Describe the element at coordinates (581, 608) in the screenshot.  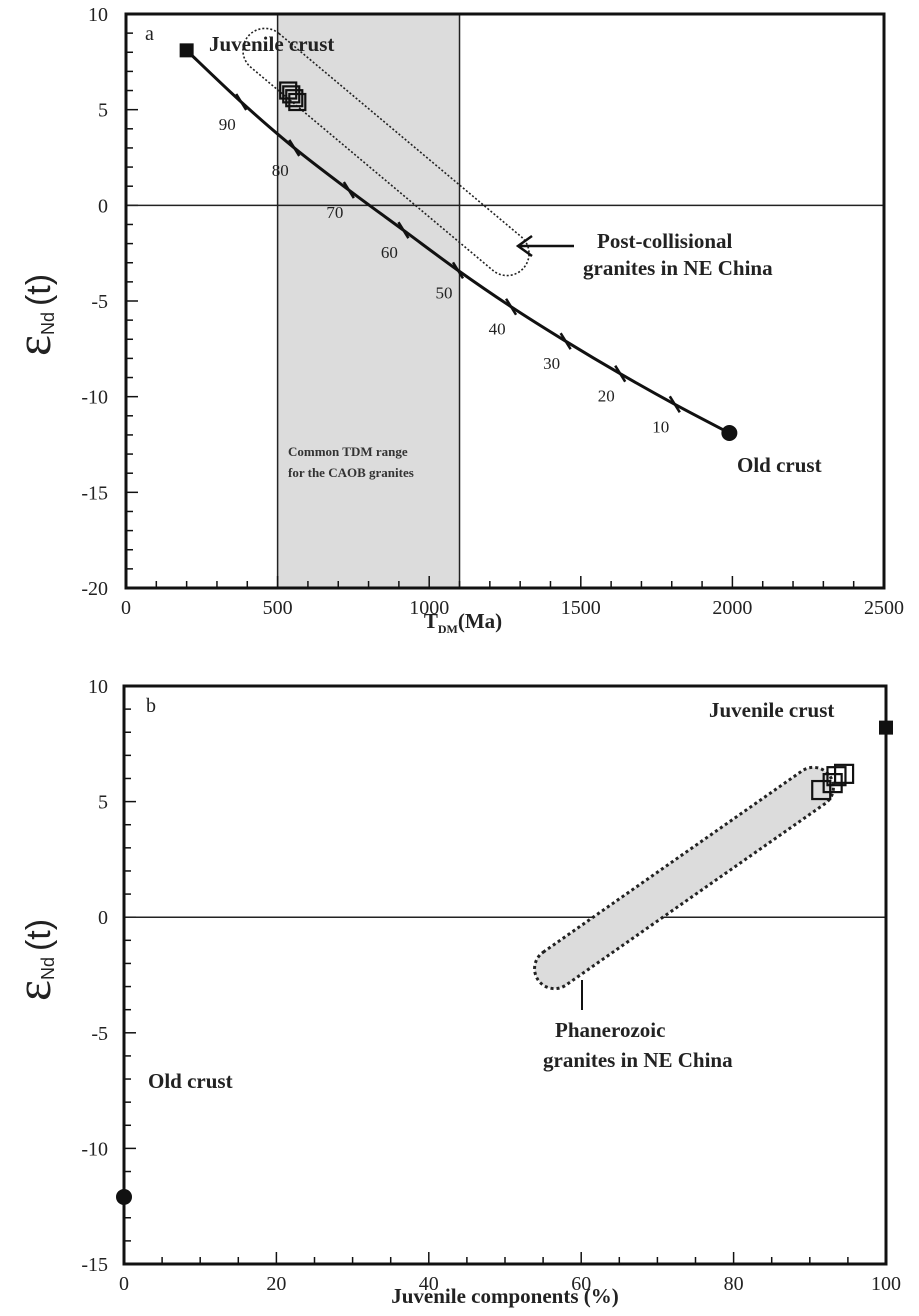
I see `panel-a-xtick-label: 1500` at that location.